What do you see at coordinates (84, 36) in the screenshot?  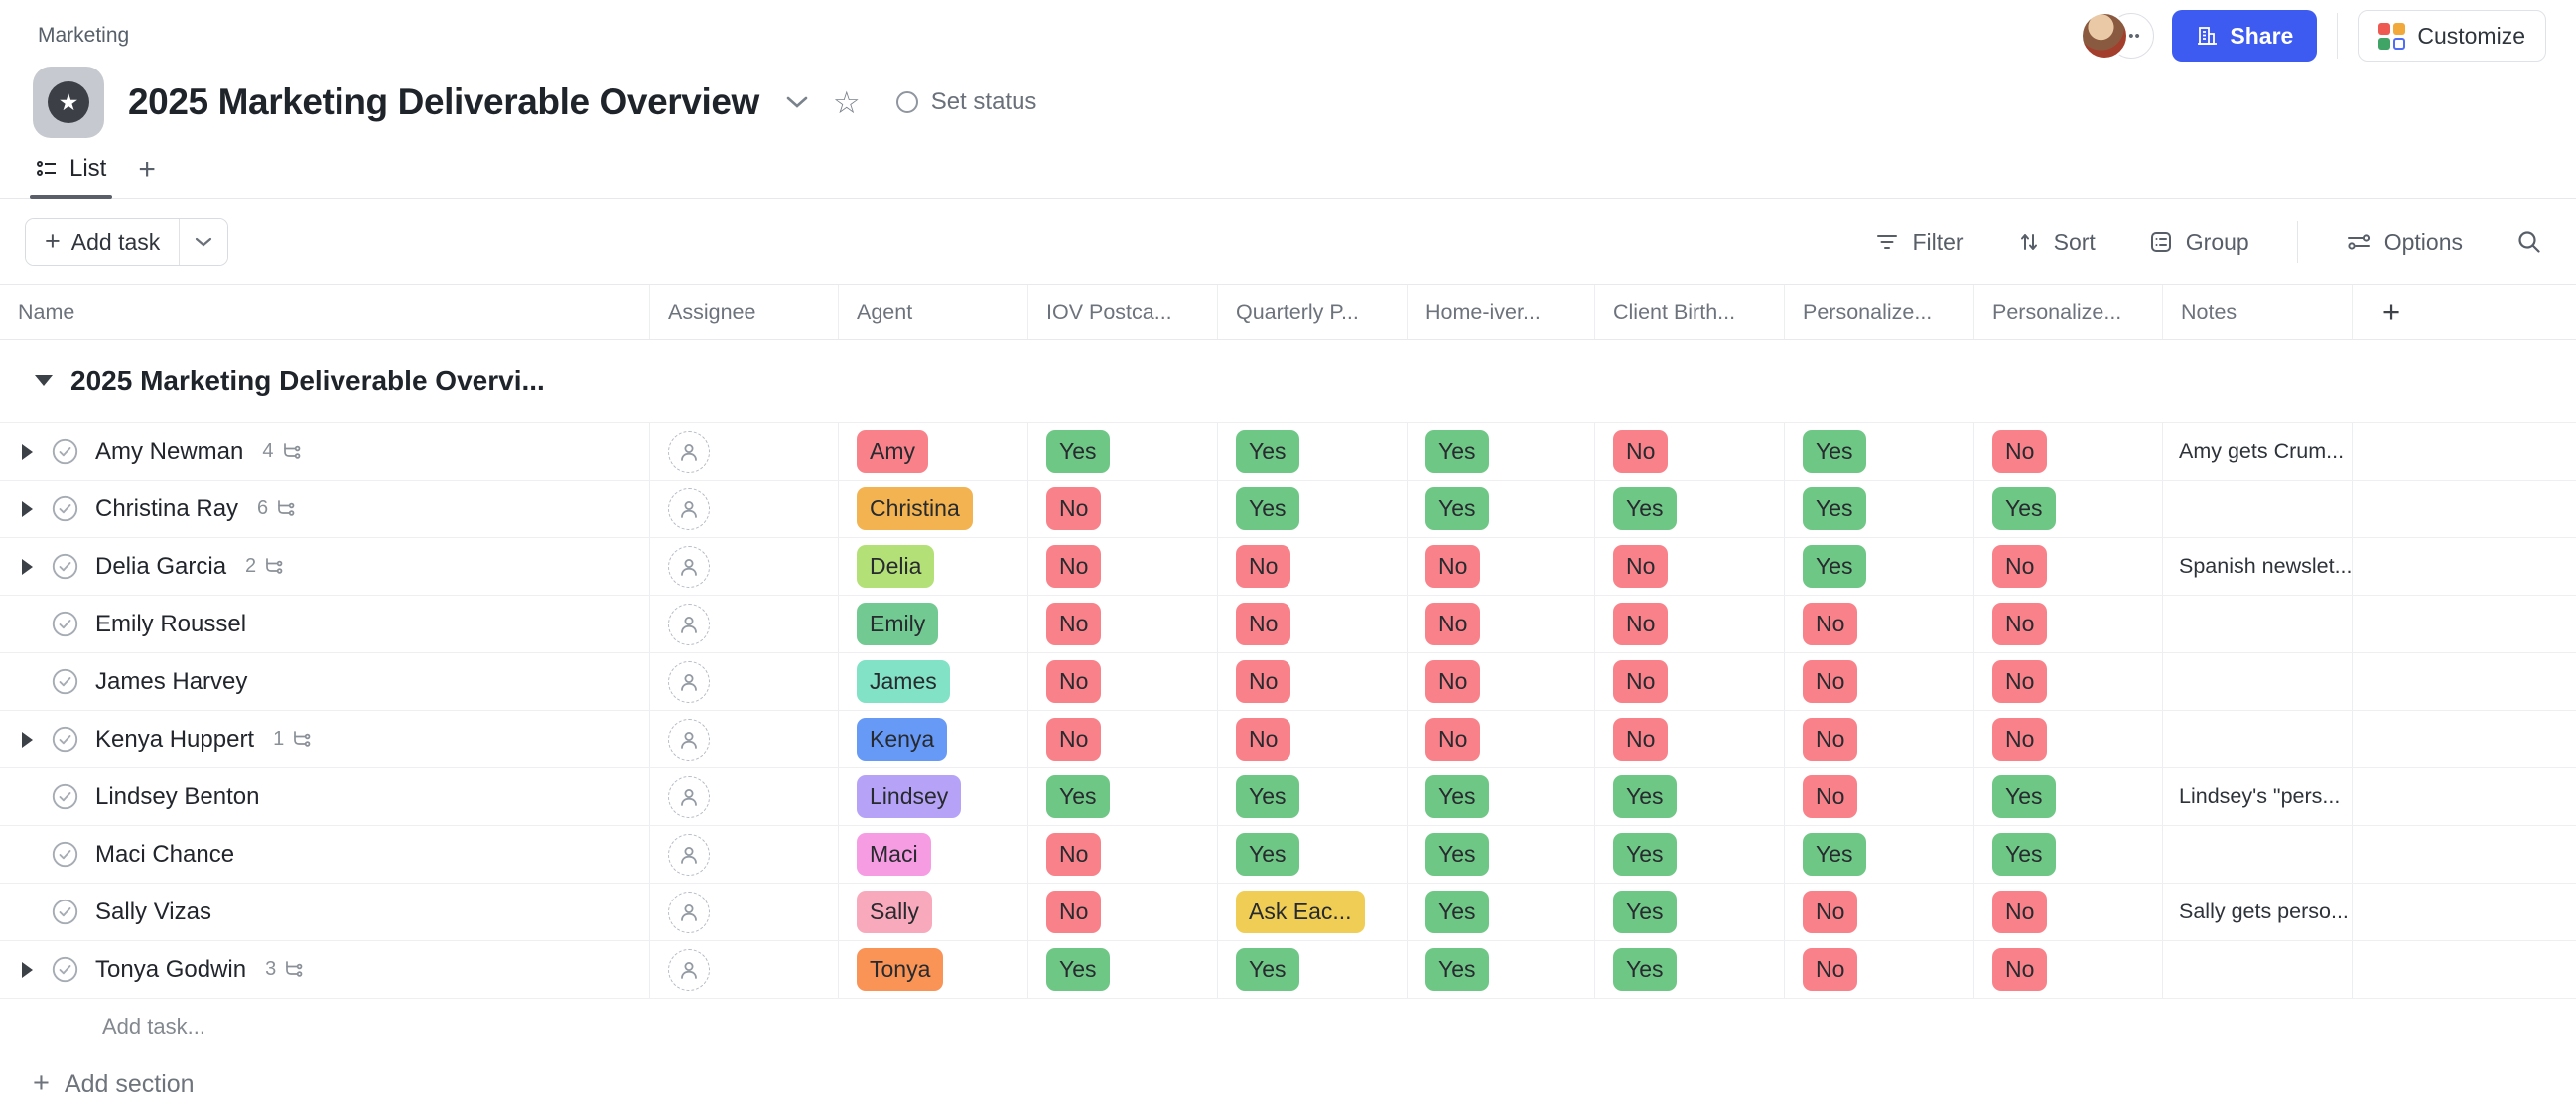 I see `breadcrumb: Marketing` at bounding box center [84, 36].